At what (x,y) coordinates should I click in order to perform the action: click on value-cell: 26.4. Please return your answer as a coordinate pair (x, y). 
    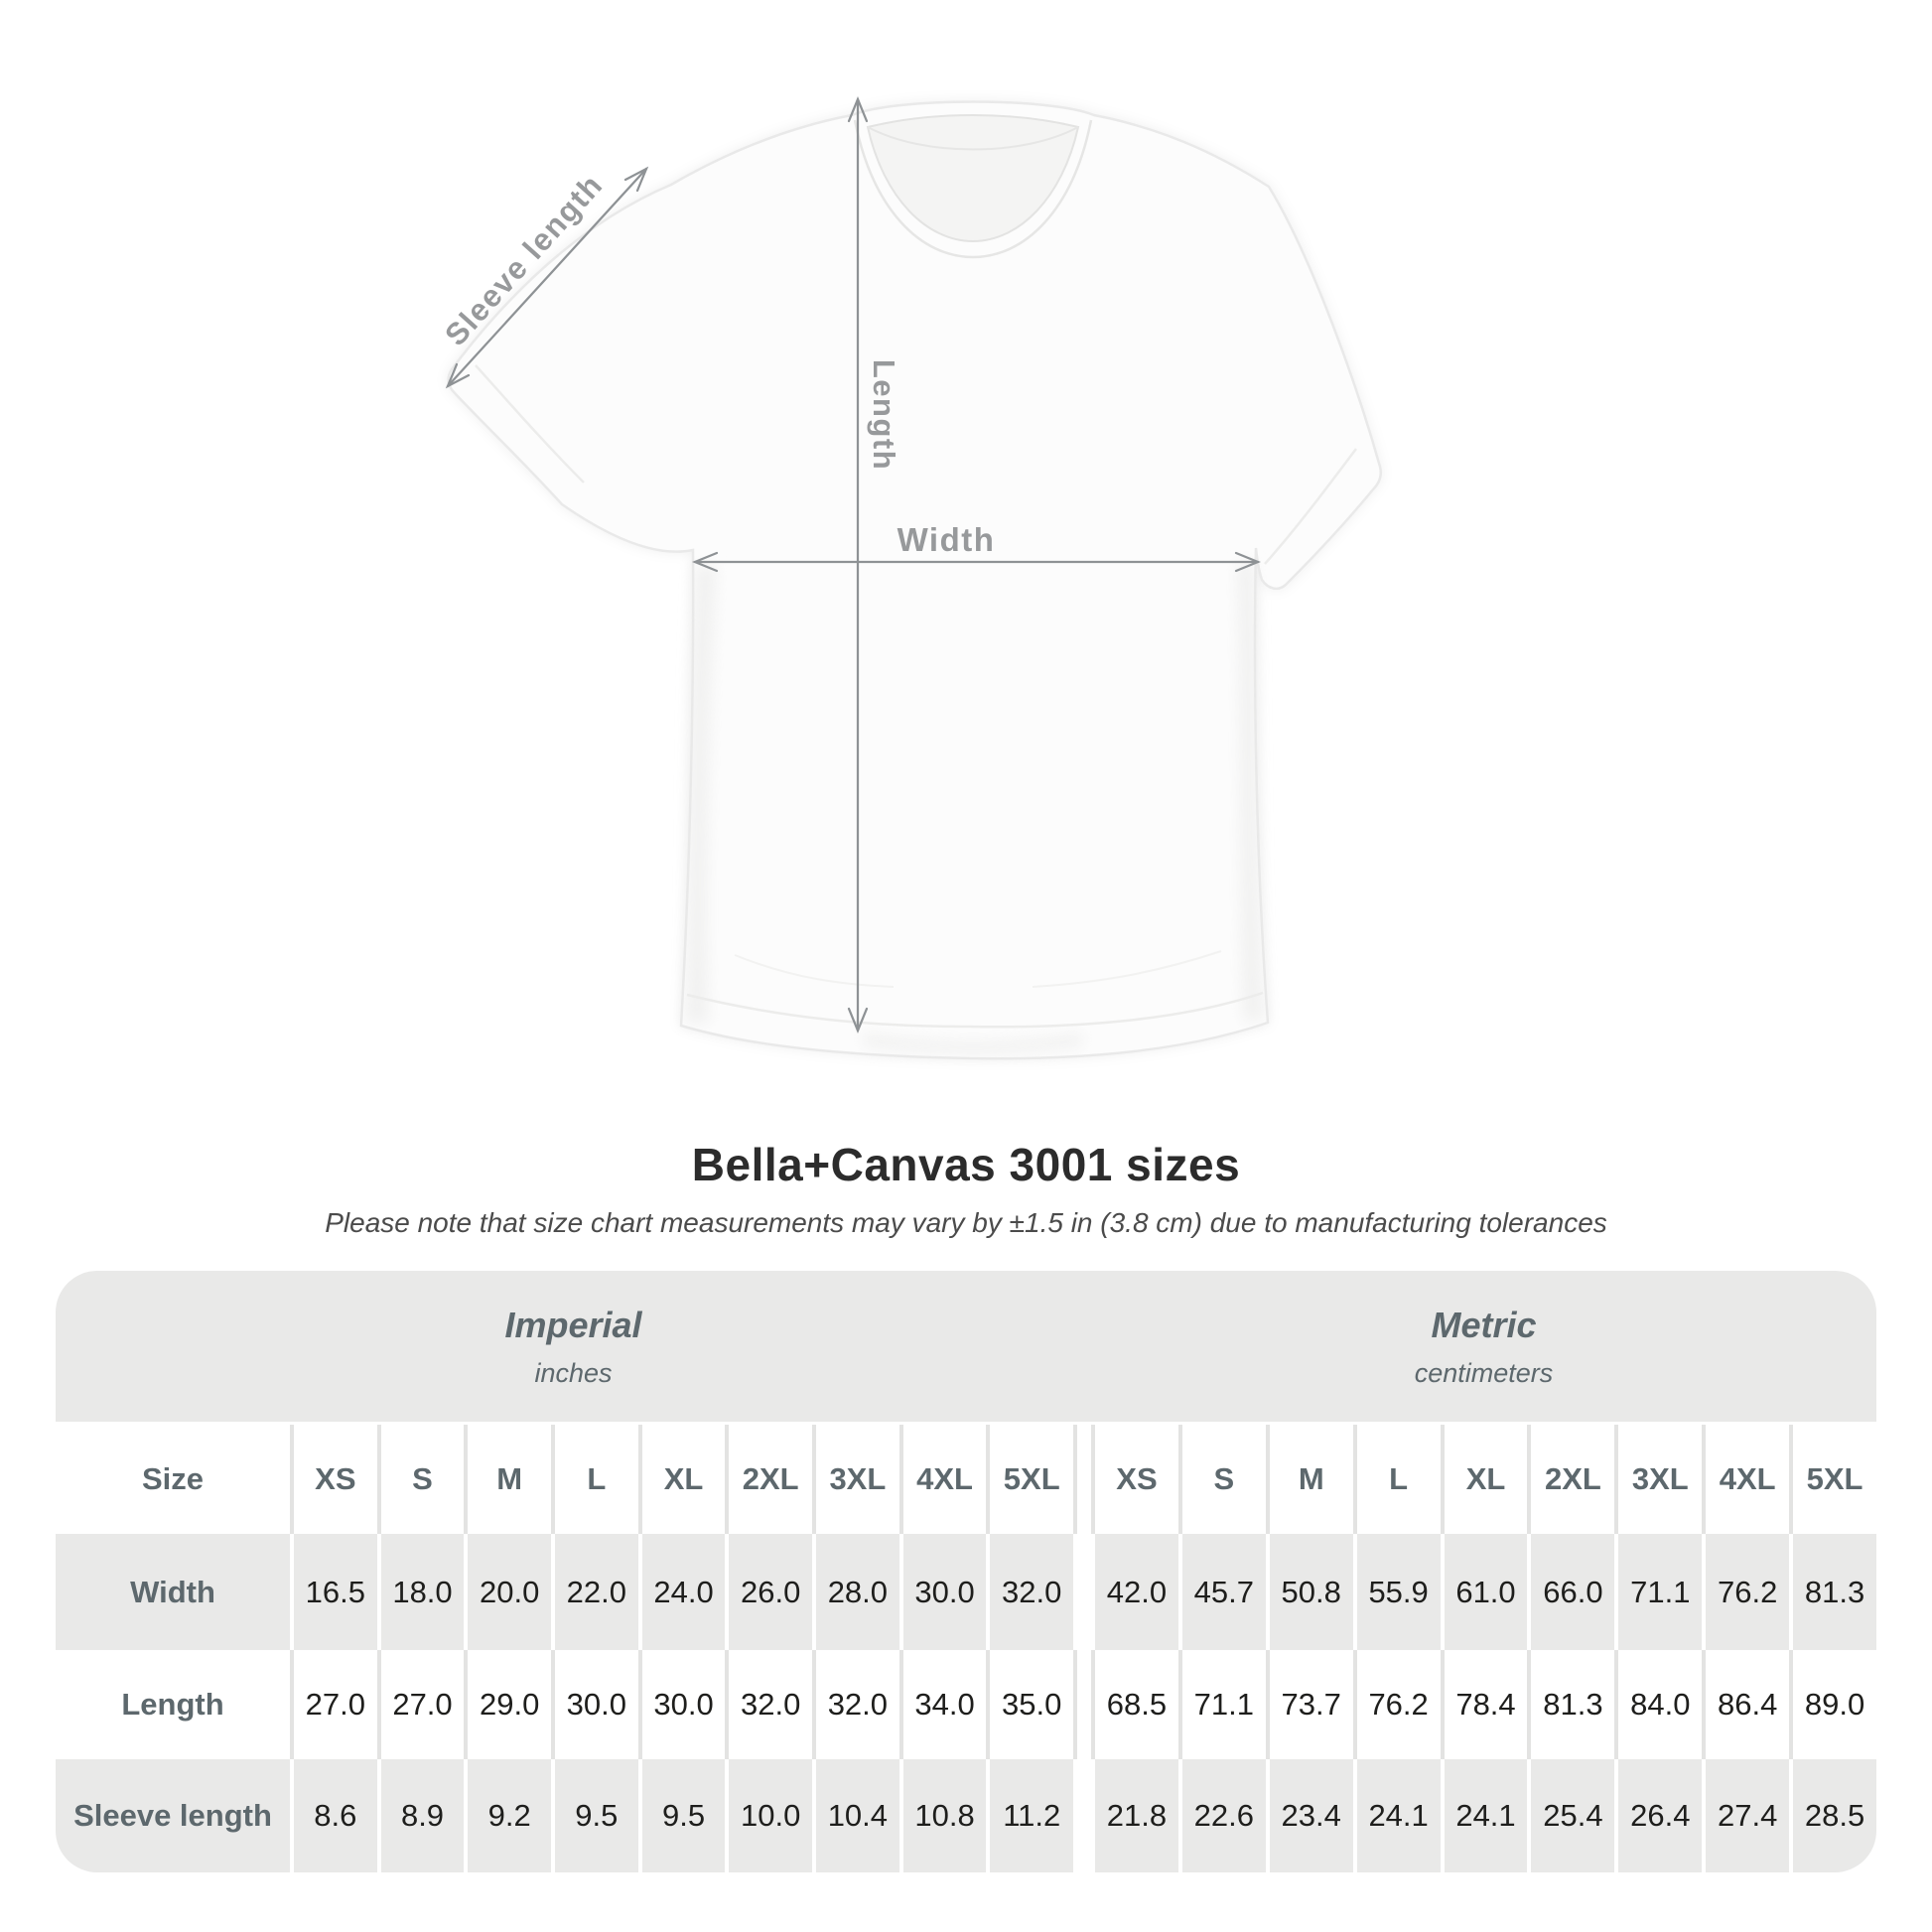
    Looking at the image, I should click on (1658, 1815).